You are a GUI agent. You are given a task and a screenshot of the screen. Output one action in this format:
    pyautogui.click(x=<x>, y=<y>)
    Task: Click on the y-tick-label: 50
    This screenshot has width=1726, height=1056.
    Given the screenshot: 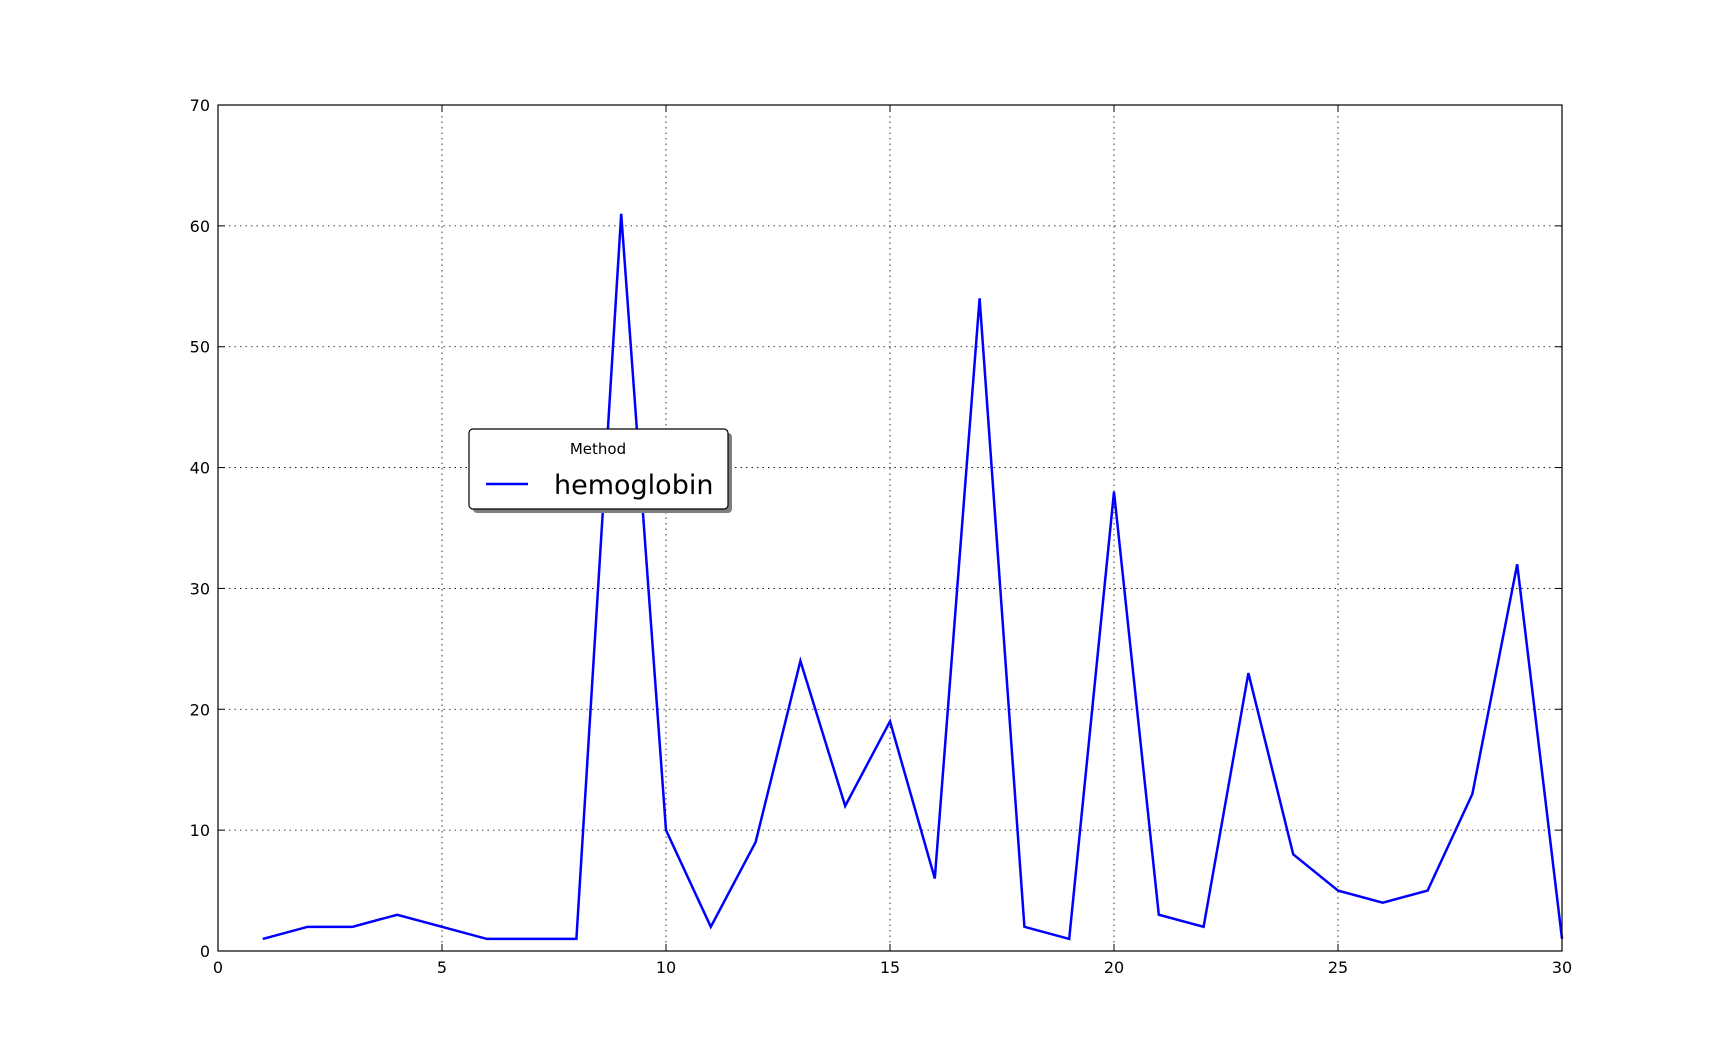 What is the action you would take?
    pyautogui.click(x=200, y=347)
    